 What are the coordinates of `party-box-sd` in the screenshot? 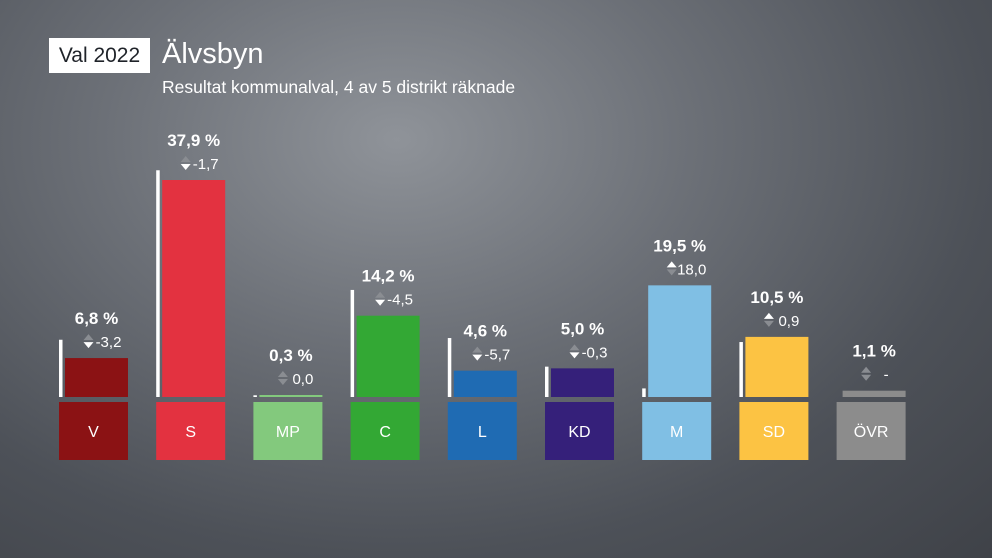 It's located at (774, 431).